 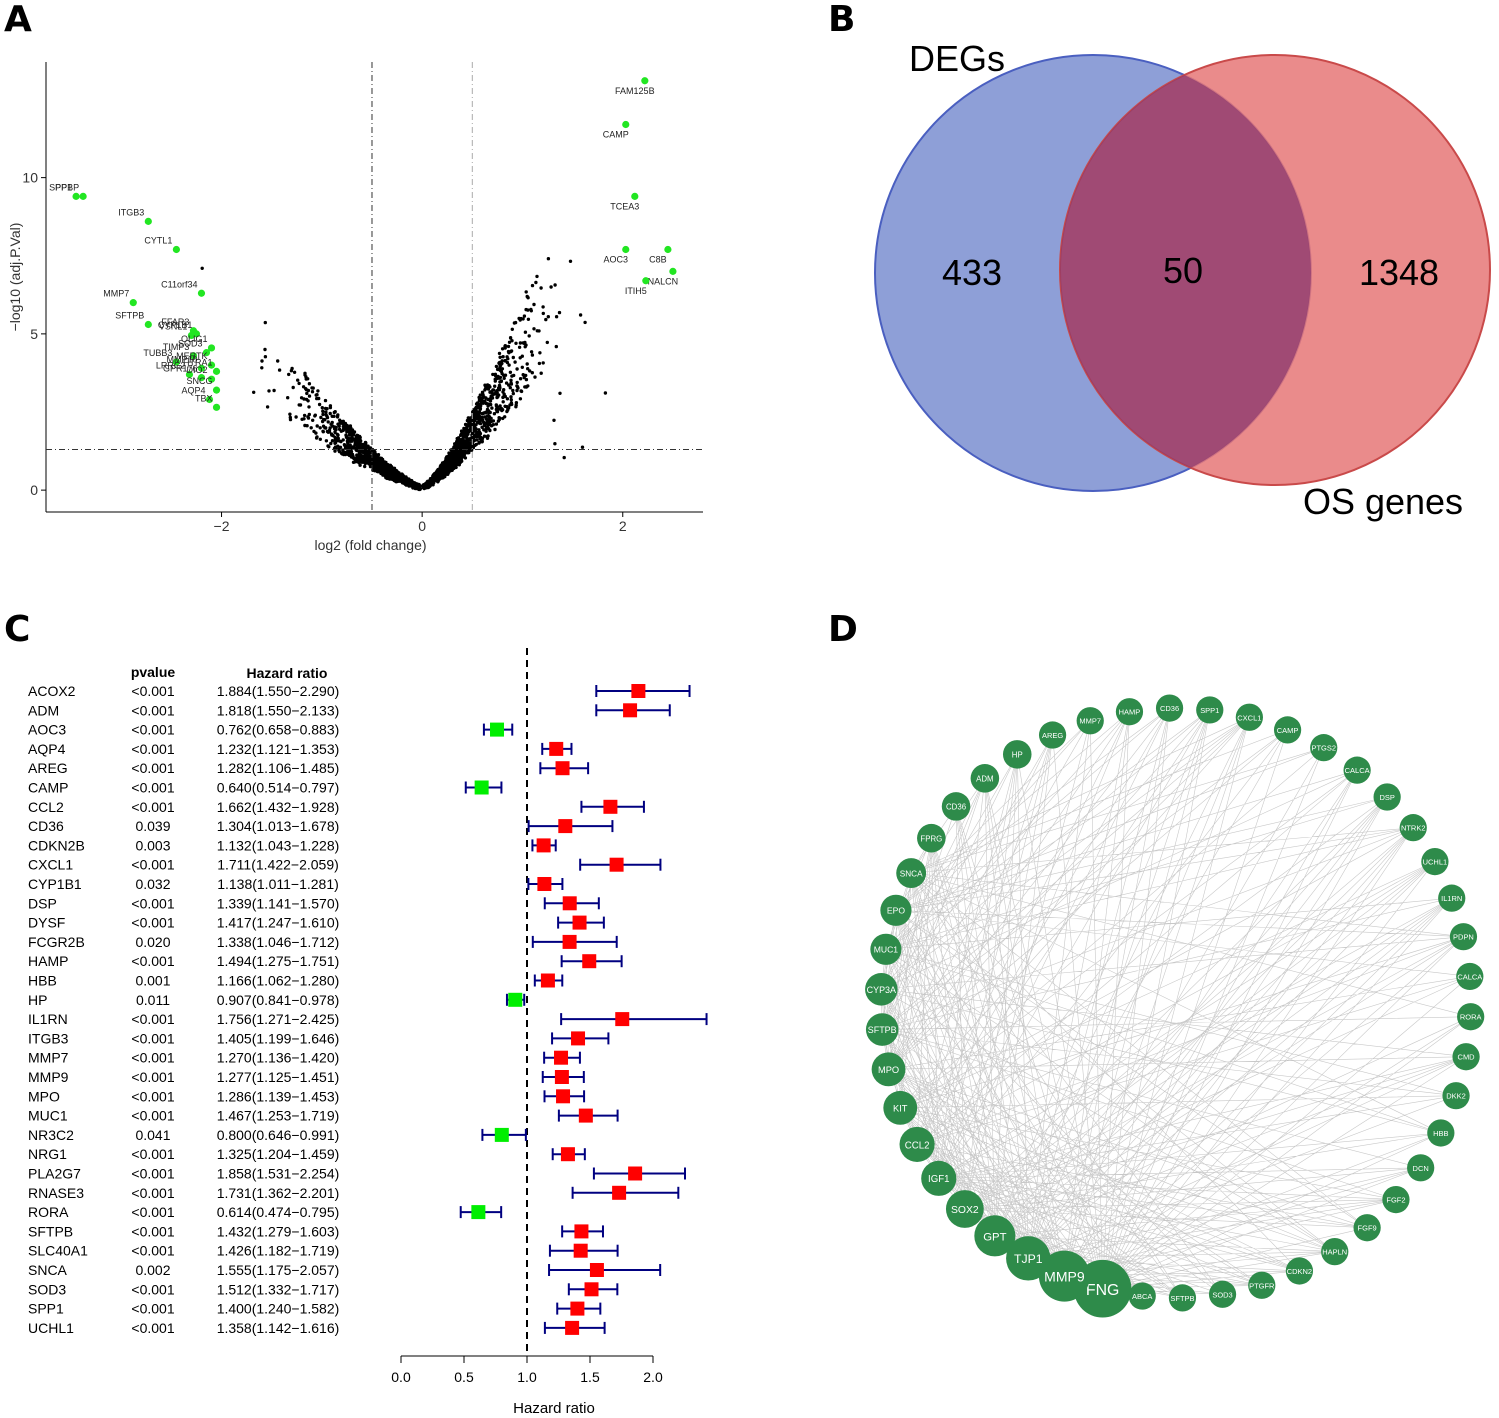 I want to click on network-node-label: AREG, so click(x=1052, y=735).